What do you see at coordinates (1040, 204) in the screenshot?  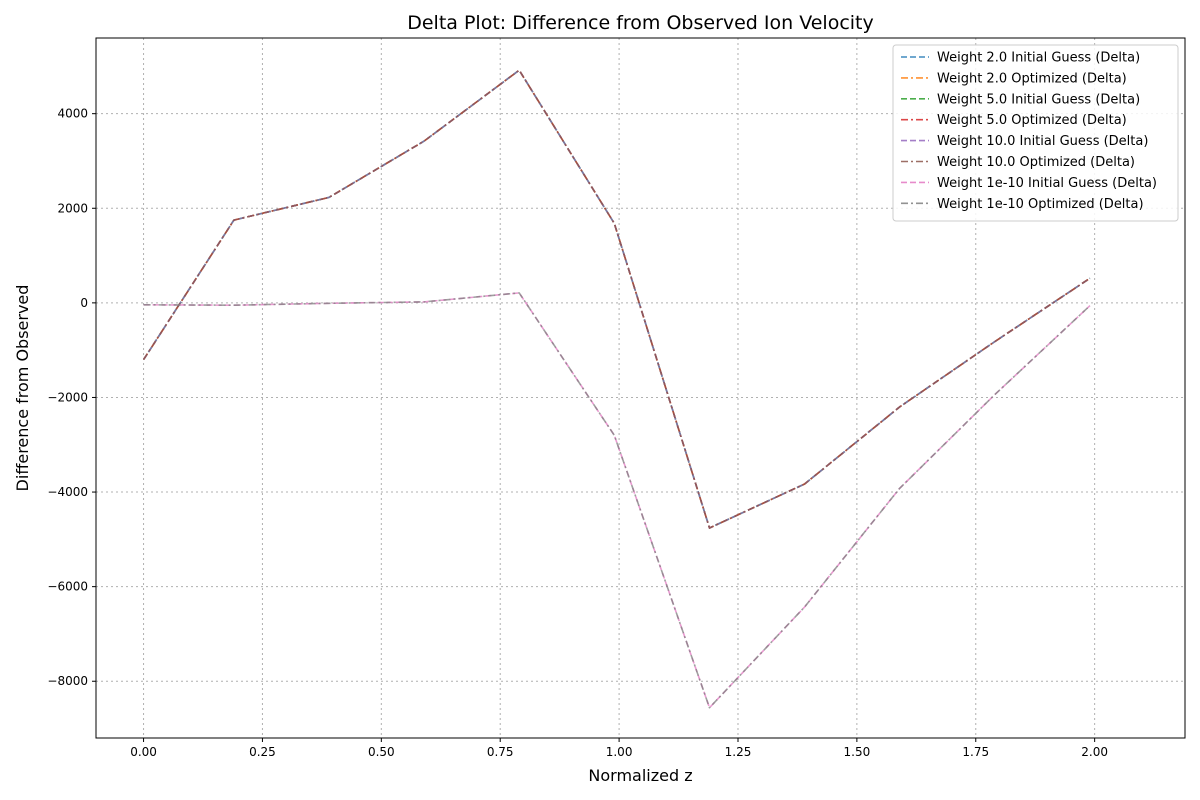 I see `legend-label: Weight 1e-10 Optimized (Delta)` at bounding box center [1040, 204].